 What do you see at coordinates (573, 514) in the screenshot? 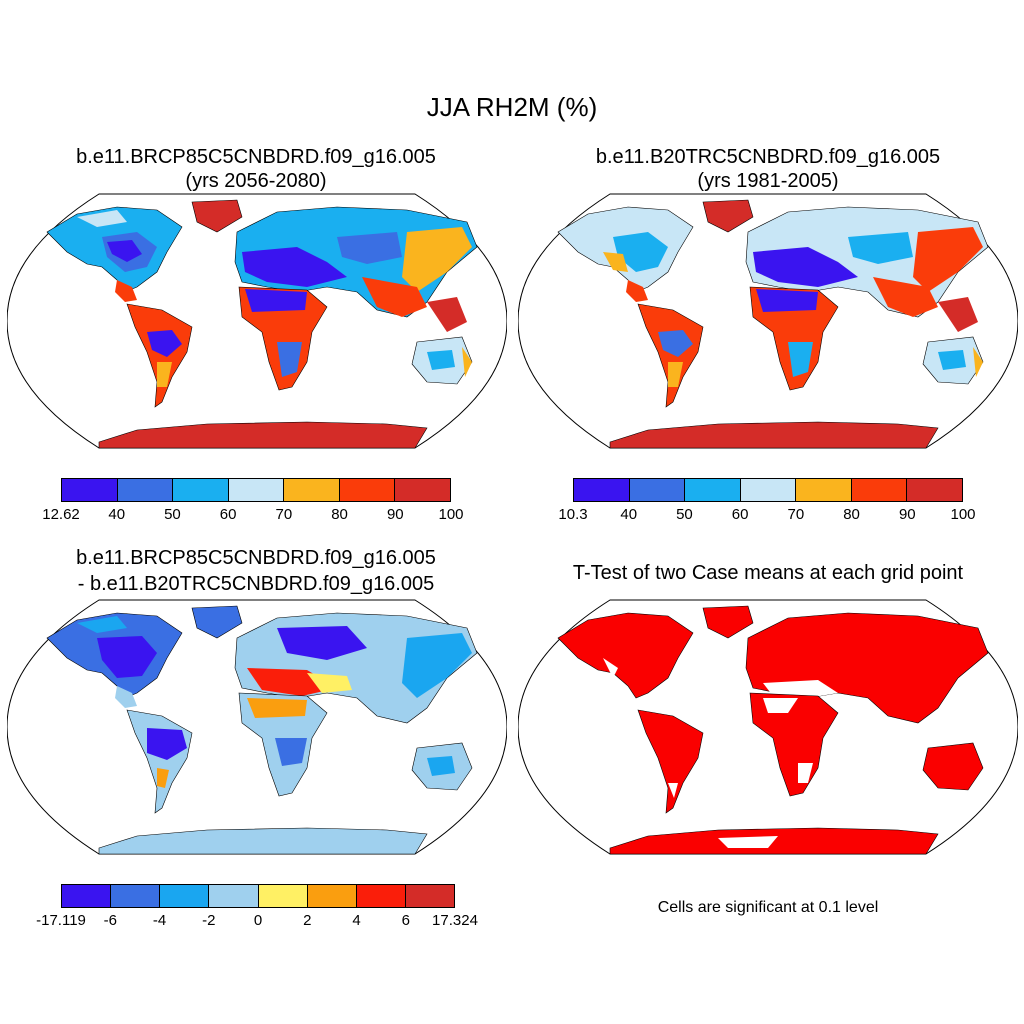
I see `colorbar-top-right-tick-label: 10.3` at bounding box center [573, 514].